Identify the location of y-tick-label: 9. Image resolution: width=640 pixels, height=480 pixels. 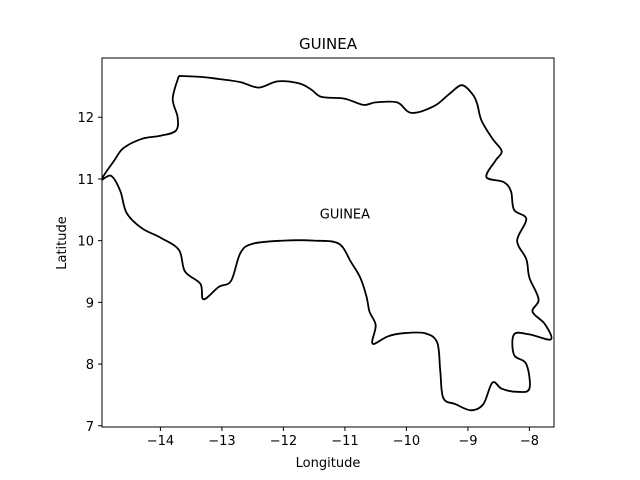
(90, 303).